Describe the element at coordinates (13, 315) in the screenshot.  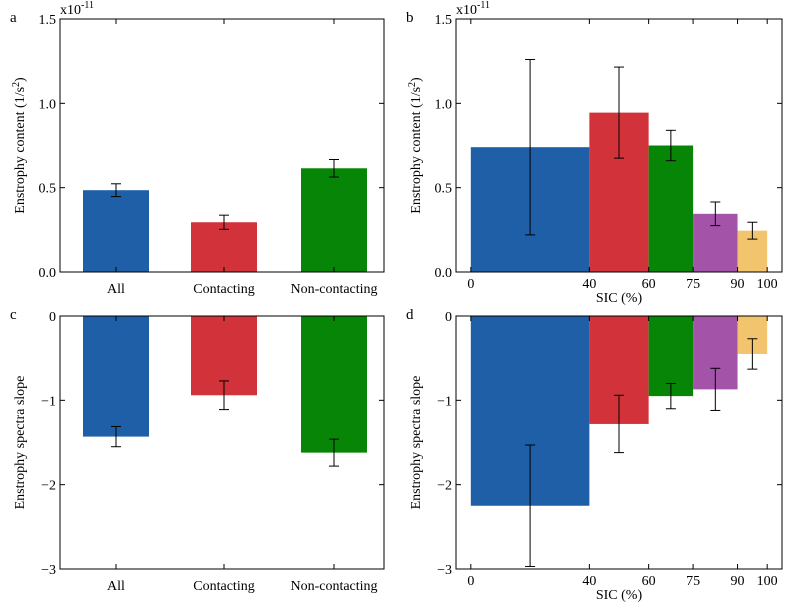
I see `panel-letter: c` at that location.